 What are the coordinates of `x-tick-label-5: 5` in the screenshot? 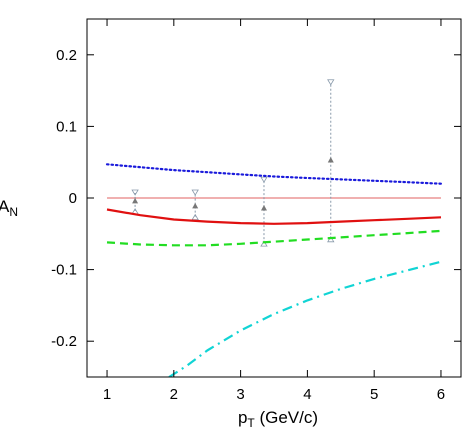 It's located at (374, 394).